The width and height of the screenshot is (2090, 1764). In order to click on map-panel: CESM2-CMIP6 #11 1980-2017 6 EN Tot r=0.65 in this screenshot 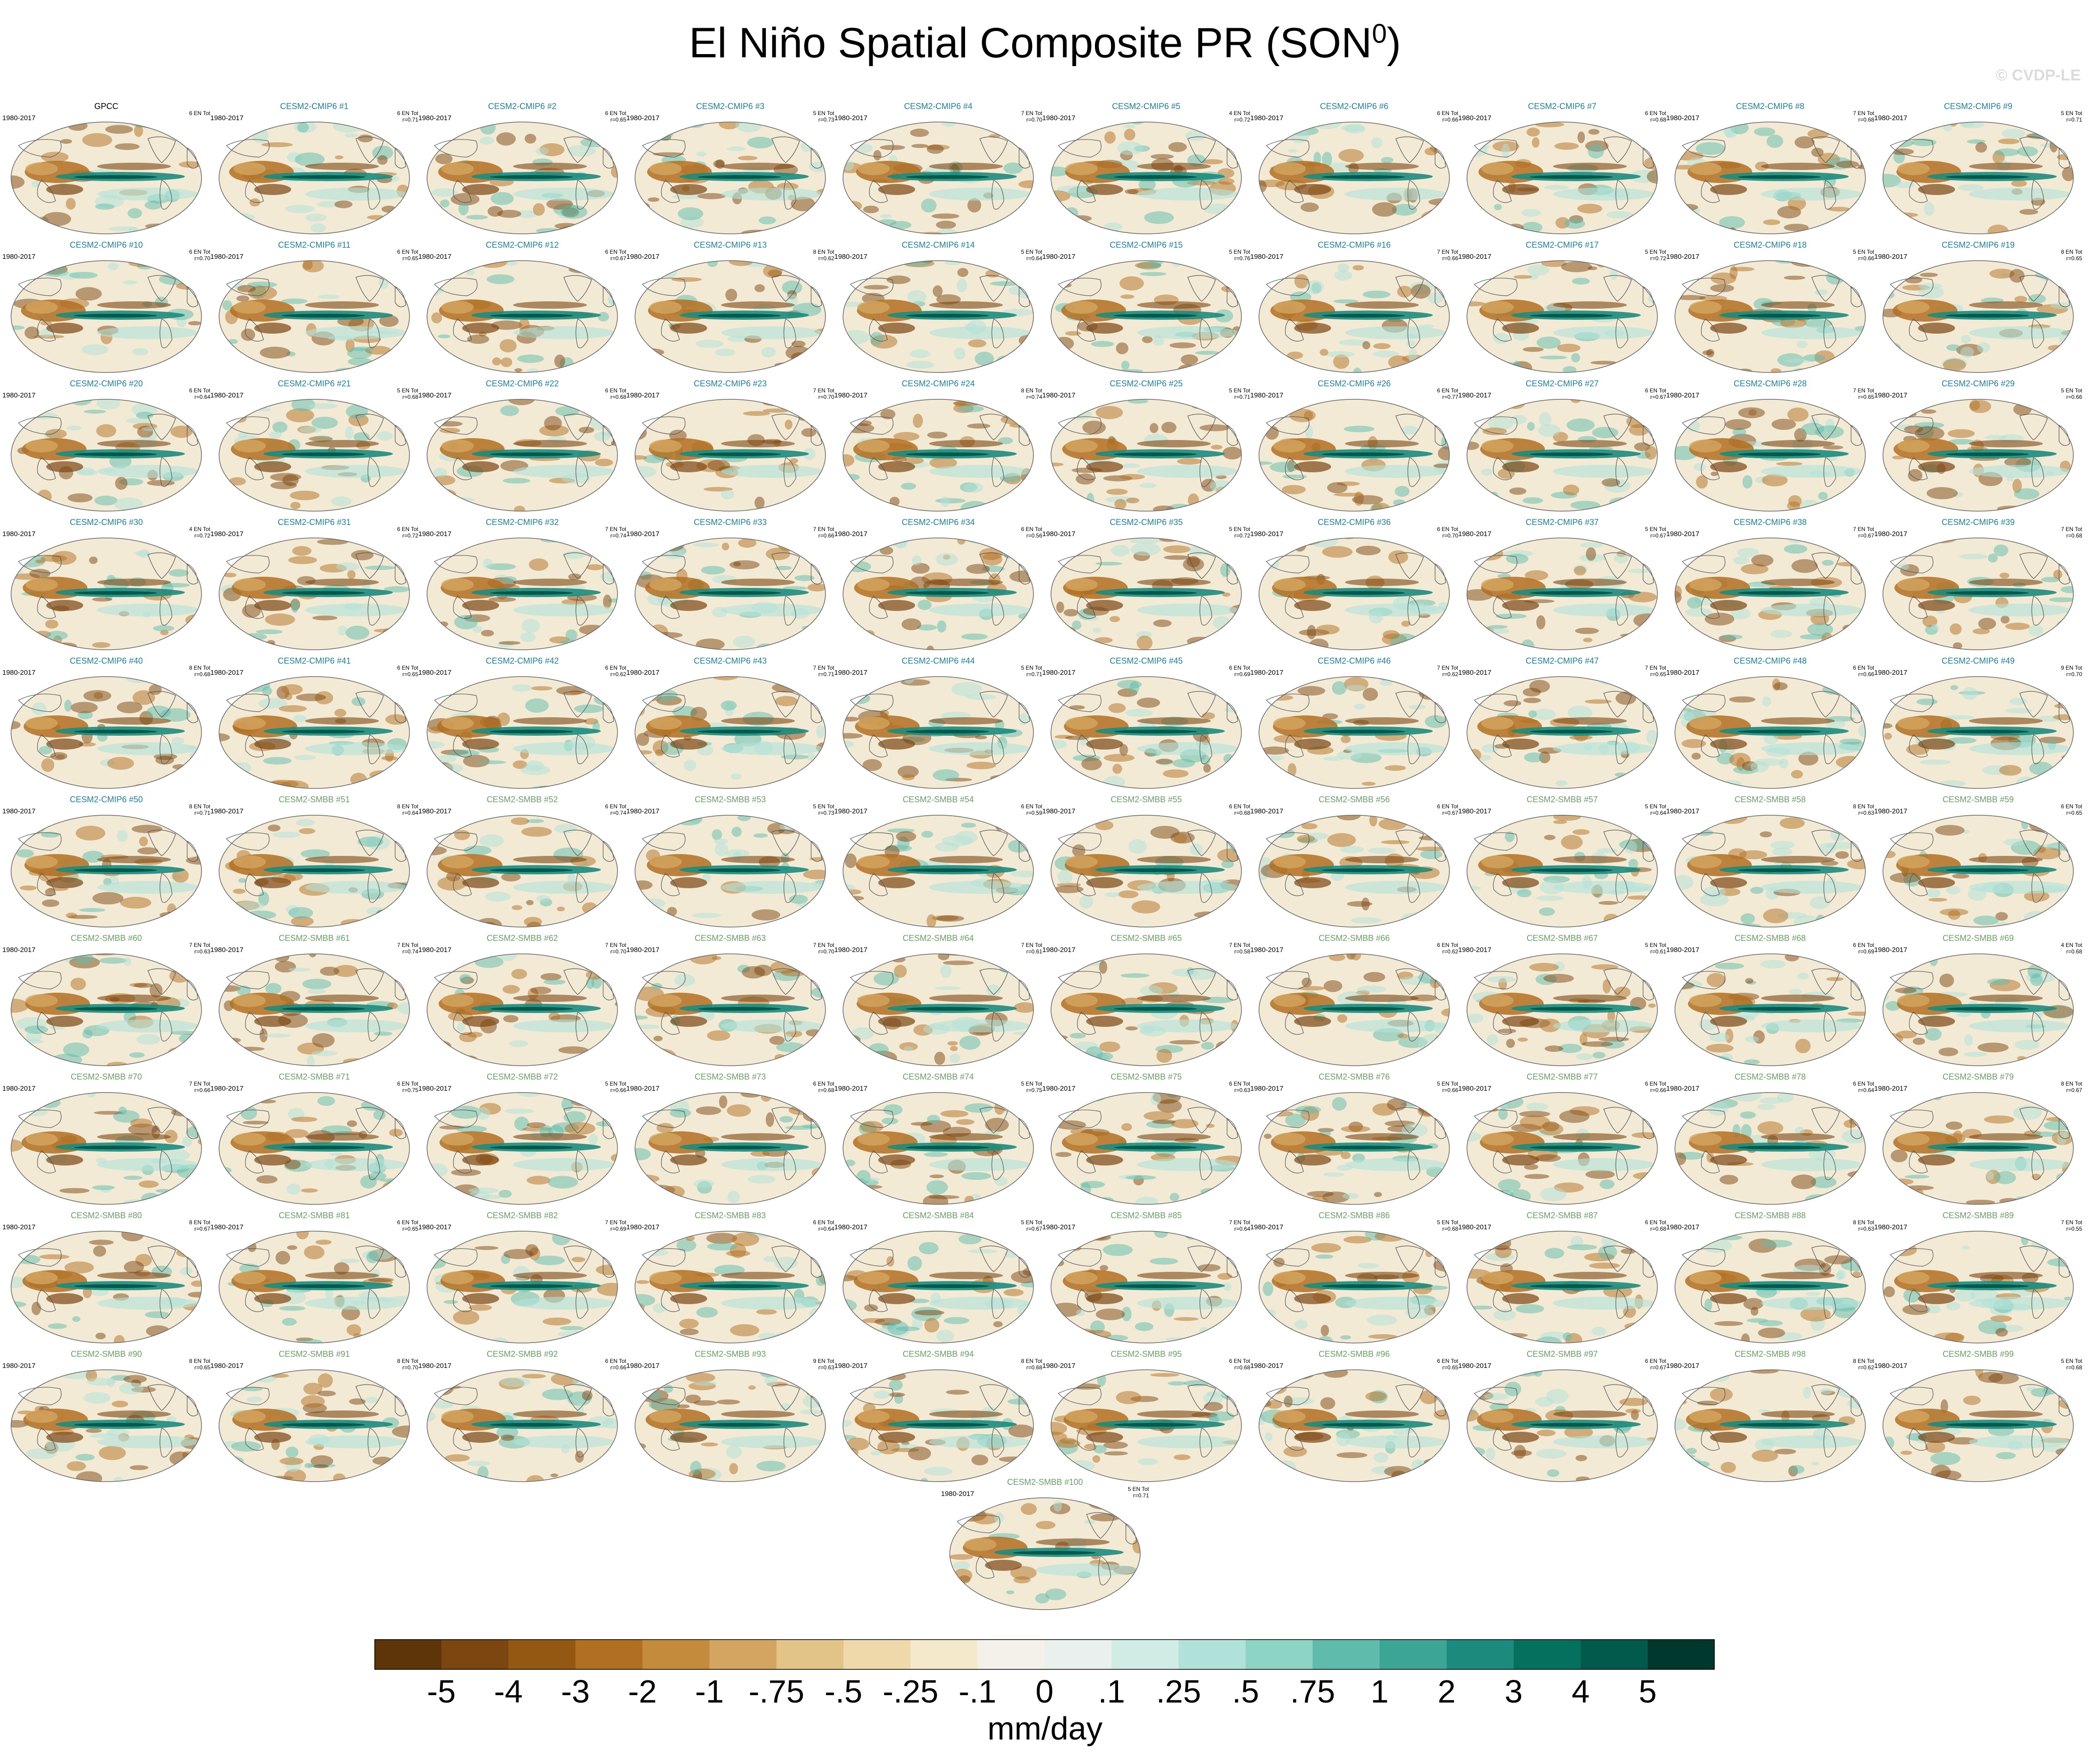, I will do `click(314, 308)`.